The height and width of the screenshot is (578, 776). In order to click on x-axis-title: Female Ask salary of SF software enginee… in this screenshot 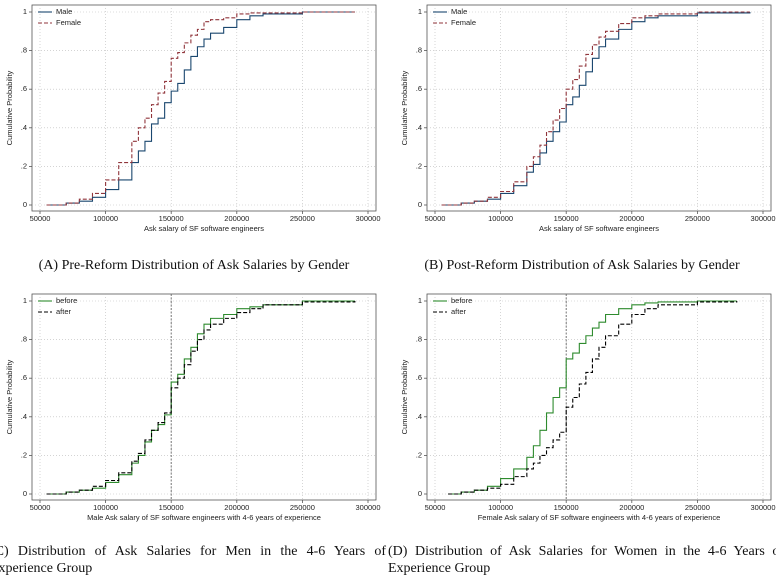, I will do `click(599, 517)`.